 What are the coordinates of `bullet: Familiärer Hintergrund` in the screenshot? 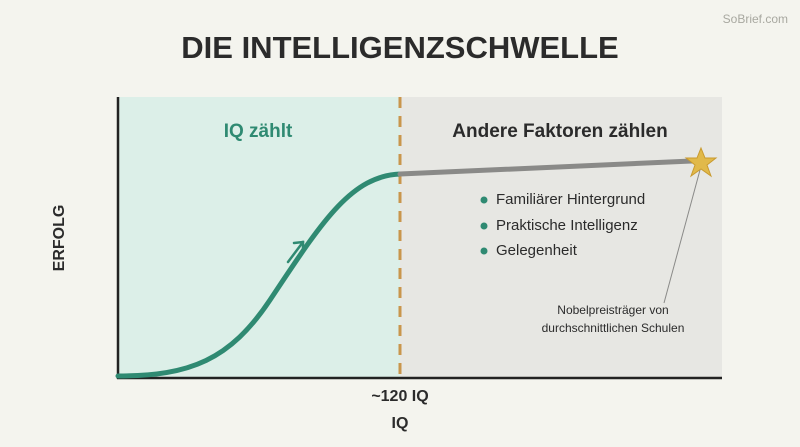 It's located at (570, 199).